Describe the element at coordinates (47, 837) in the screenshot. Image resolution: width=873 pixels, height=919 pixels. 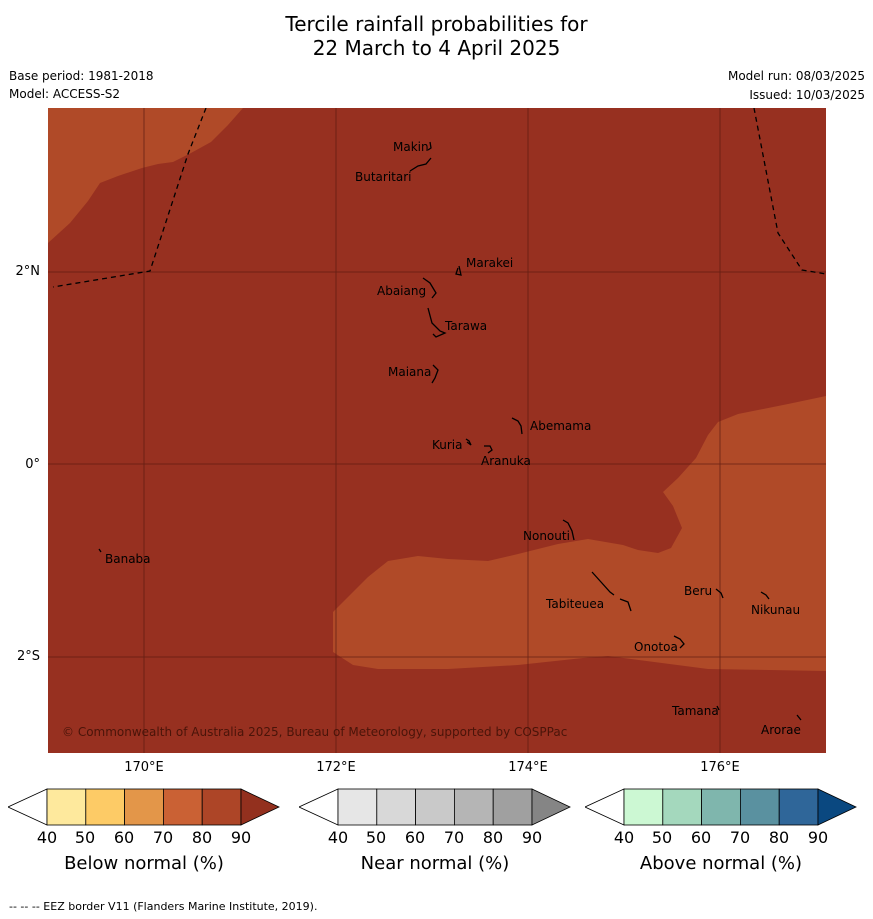
I see `cb-below-tick-40: 40` at that location.